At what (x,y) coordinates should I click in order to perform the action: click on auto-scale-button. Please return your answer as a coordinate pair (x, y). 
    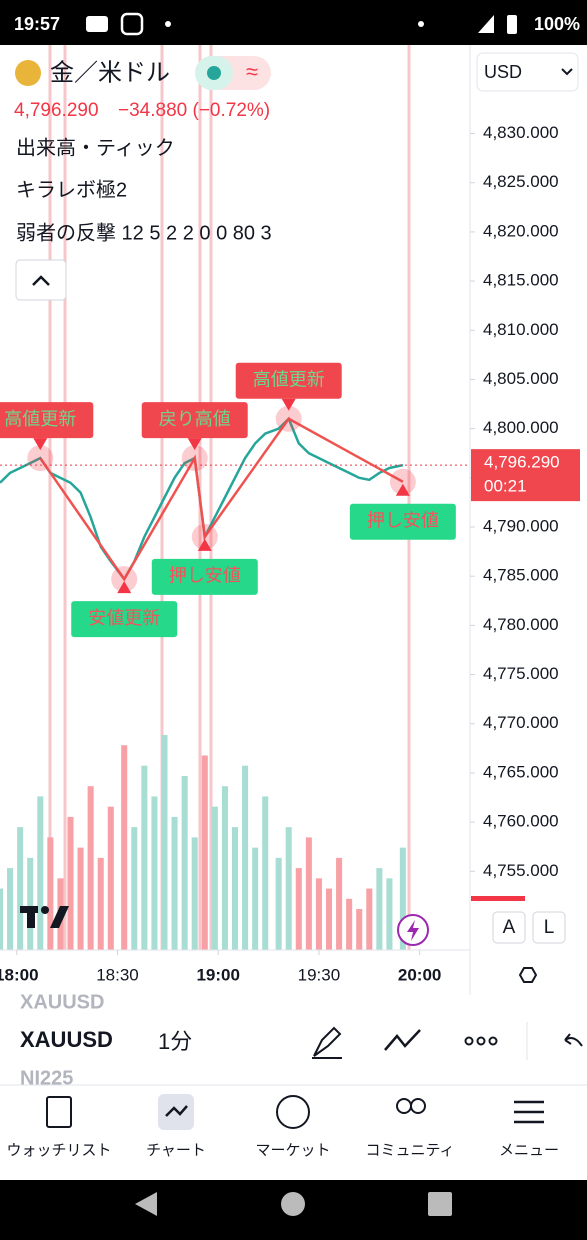
    Looking at the image, I should click on (509, 927).